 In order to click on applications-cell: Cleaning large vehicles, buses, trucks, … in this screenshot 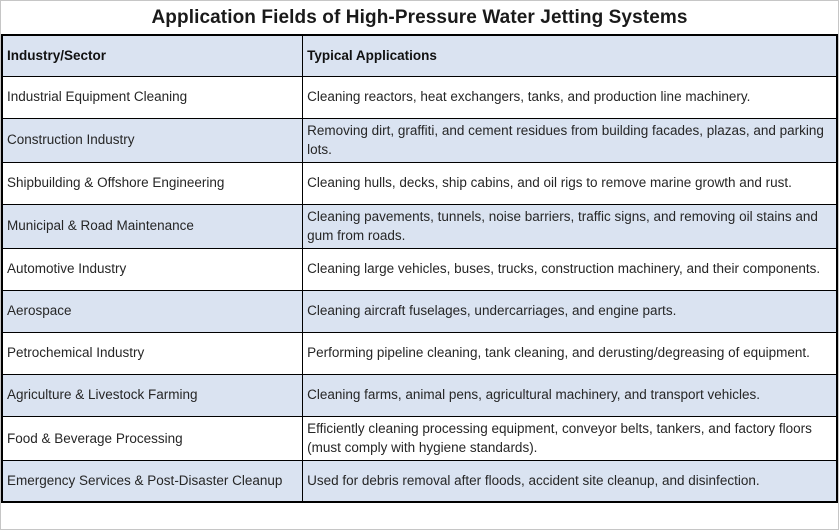, I will do `click(570, 269)`.